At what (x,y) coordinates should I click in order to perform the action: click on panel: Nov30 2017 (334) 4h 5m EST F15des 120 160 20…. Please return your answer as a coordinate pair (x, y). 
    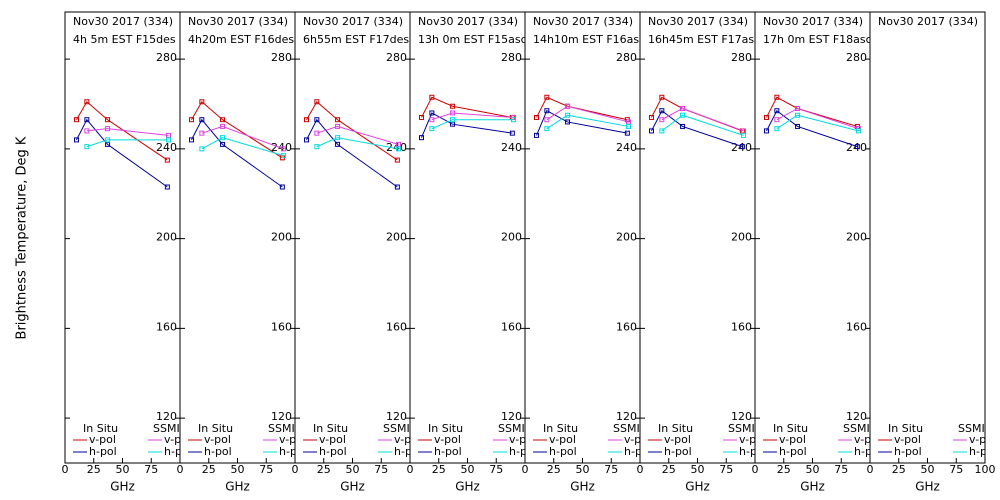
    Looking at the image, I should click on (126, 236).